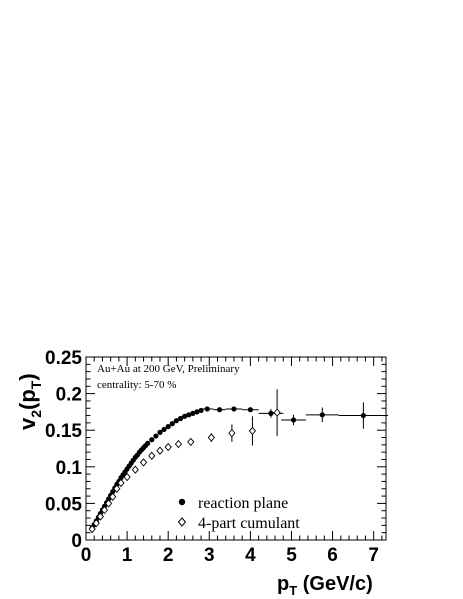  Describe the element at coordinates (182, 502) in the screenshot. I see `legend-marker-reaction-plane` at that location.